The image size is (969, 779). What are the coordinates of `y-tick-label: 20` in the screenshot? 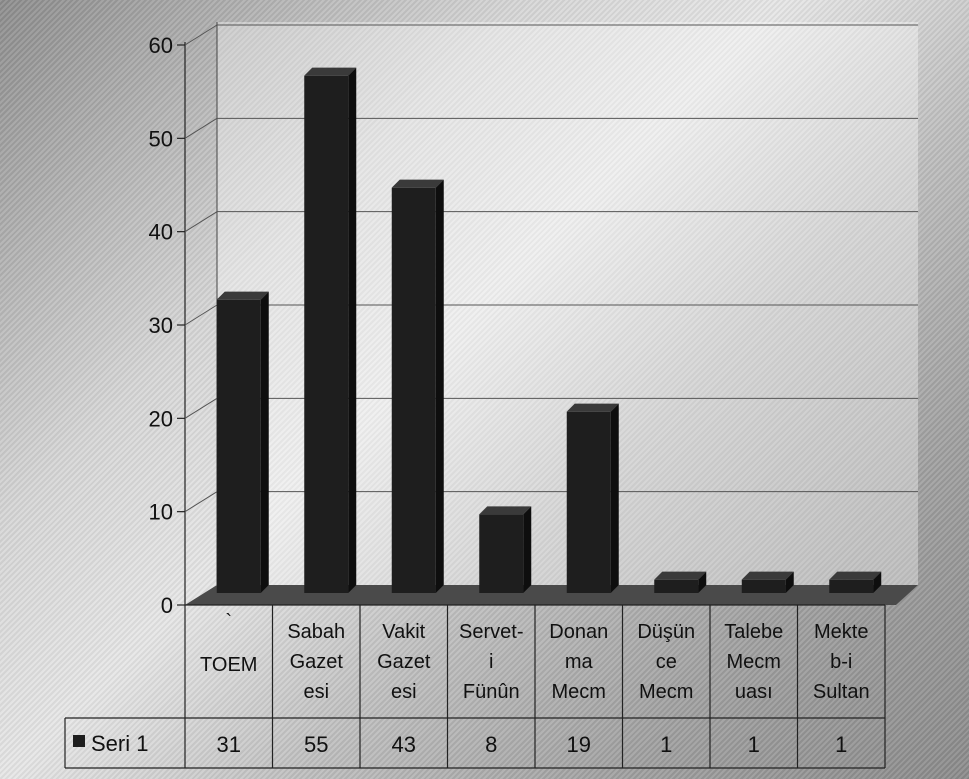 It's located at (161, 418).